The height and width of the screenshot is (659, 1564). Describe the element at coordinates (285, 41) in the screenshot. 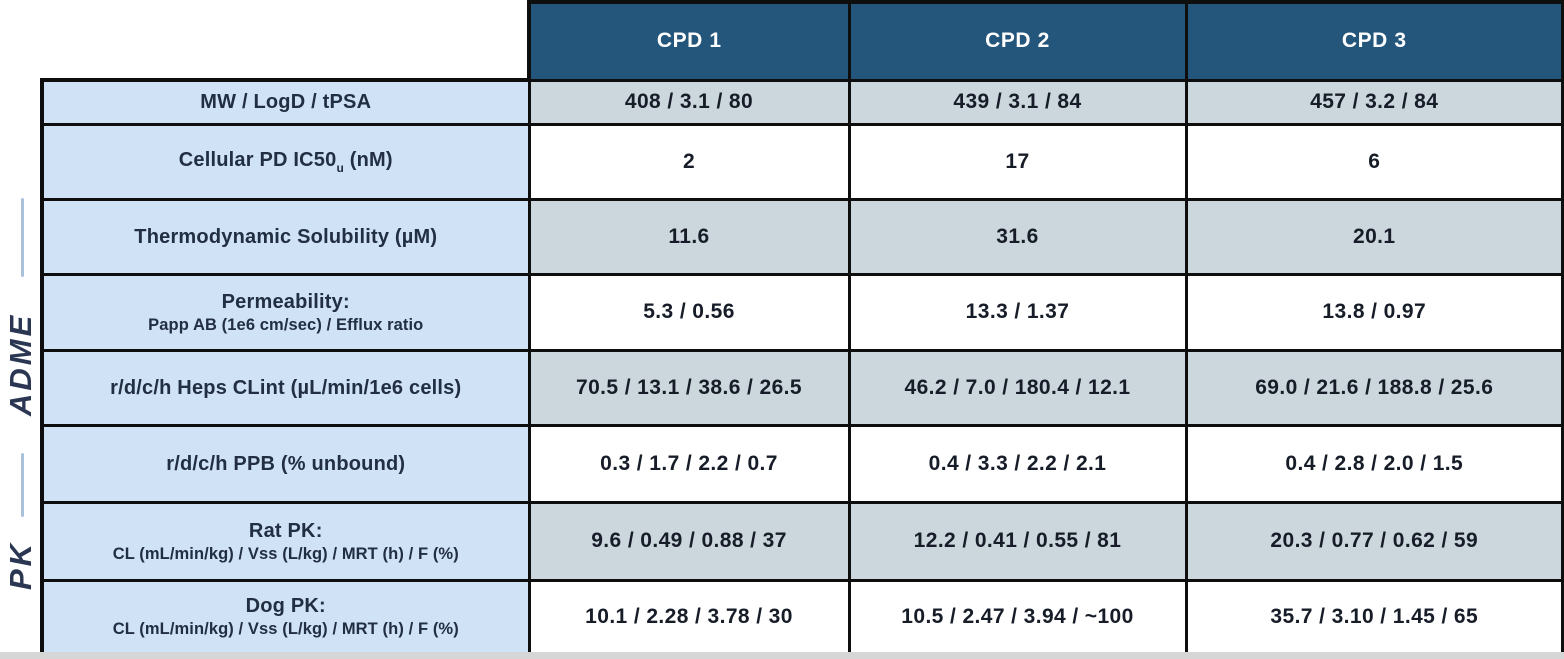

I see `header-spacer` at that location.